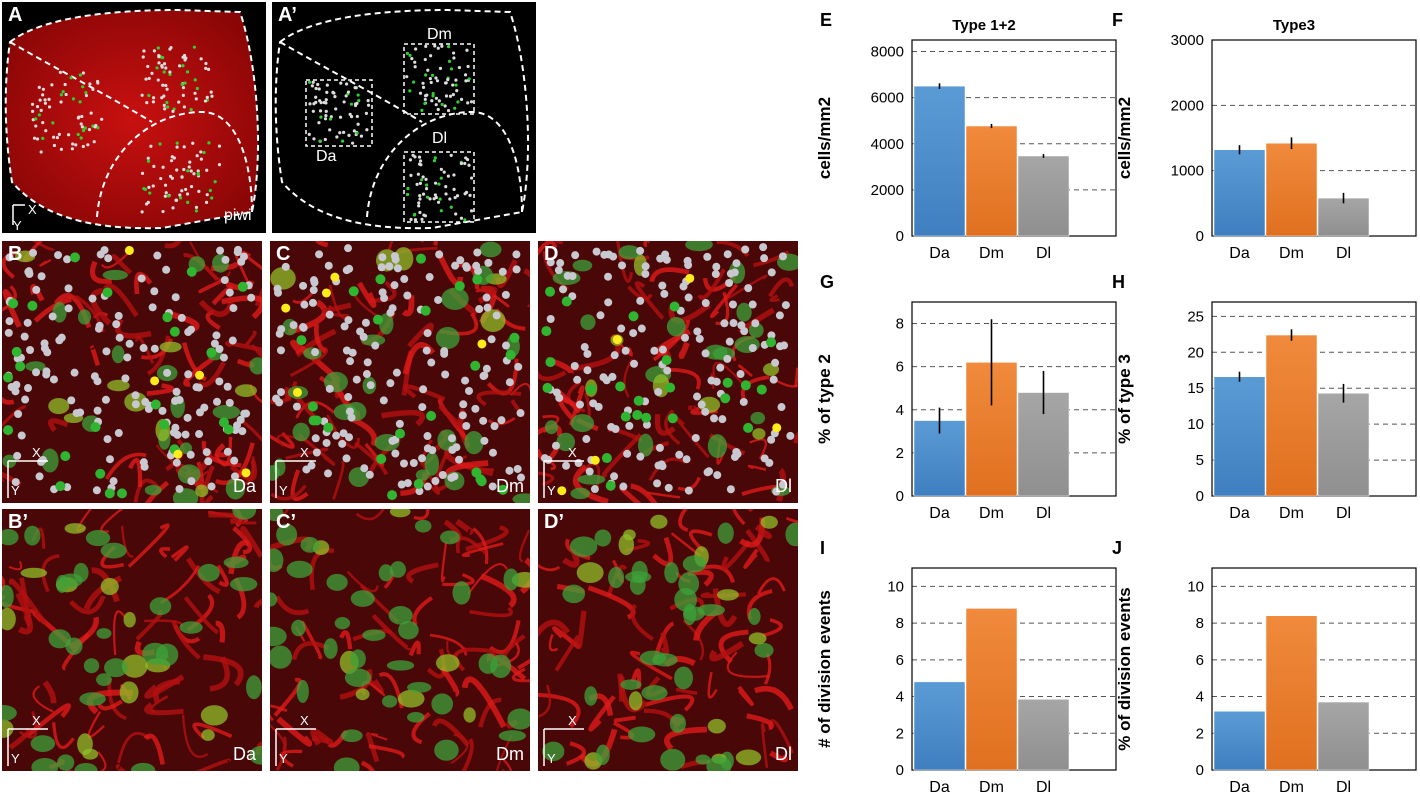 This screenshot has height=793, width=1420. I want to click on chart-j-ylabel: % of division events, so click(1124, 668).